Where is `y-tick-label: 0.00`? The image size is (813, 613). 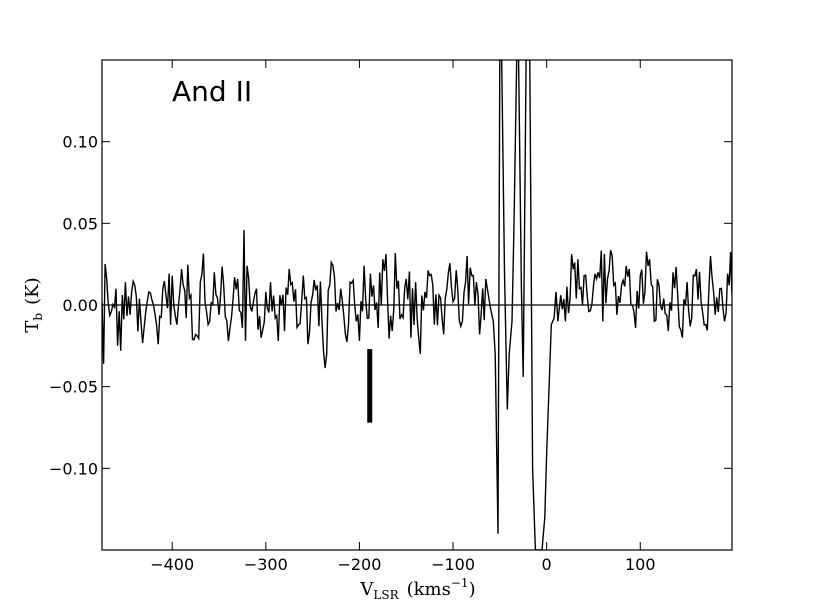 y-tick-label: 0.00 is located at coordinates (80, 305).